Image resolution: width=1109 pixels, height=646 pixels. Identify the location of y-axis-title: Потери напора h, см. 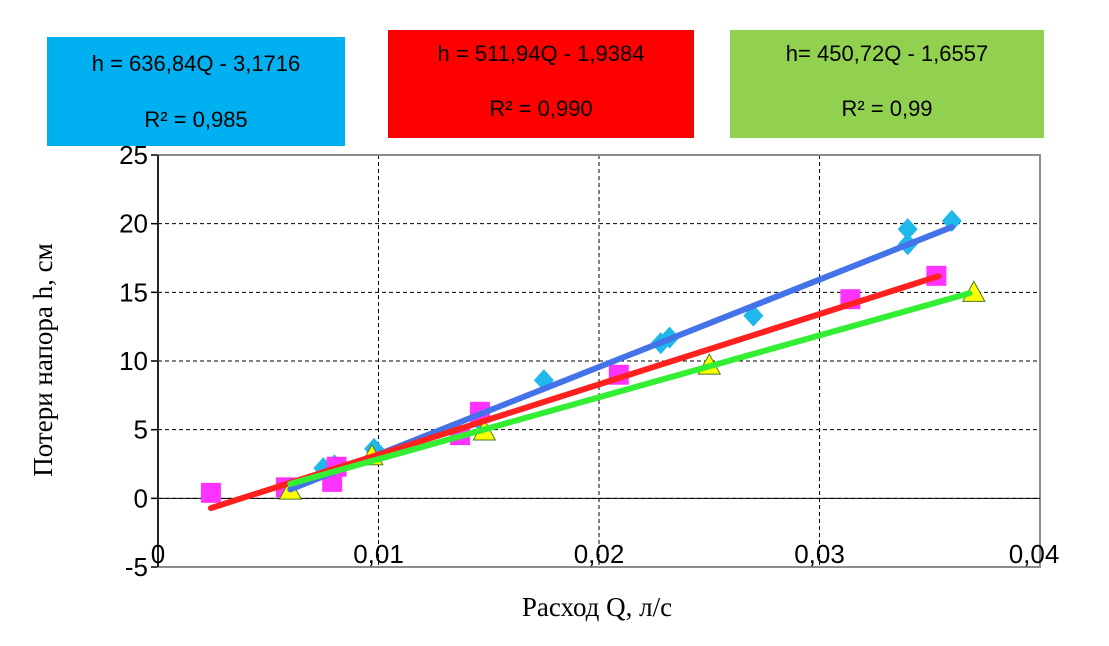
(43, 359).